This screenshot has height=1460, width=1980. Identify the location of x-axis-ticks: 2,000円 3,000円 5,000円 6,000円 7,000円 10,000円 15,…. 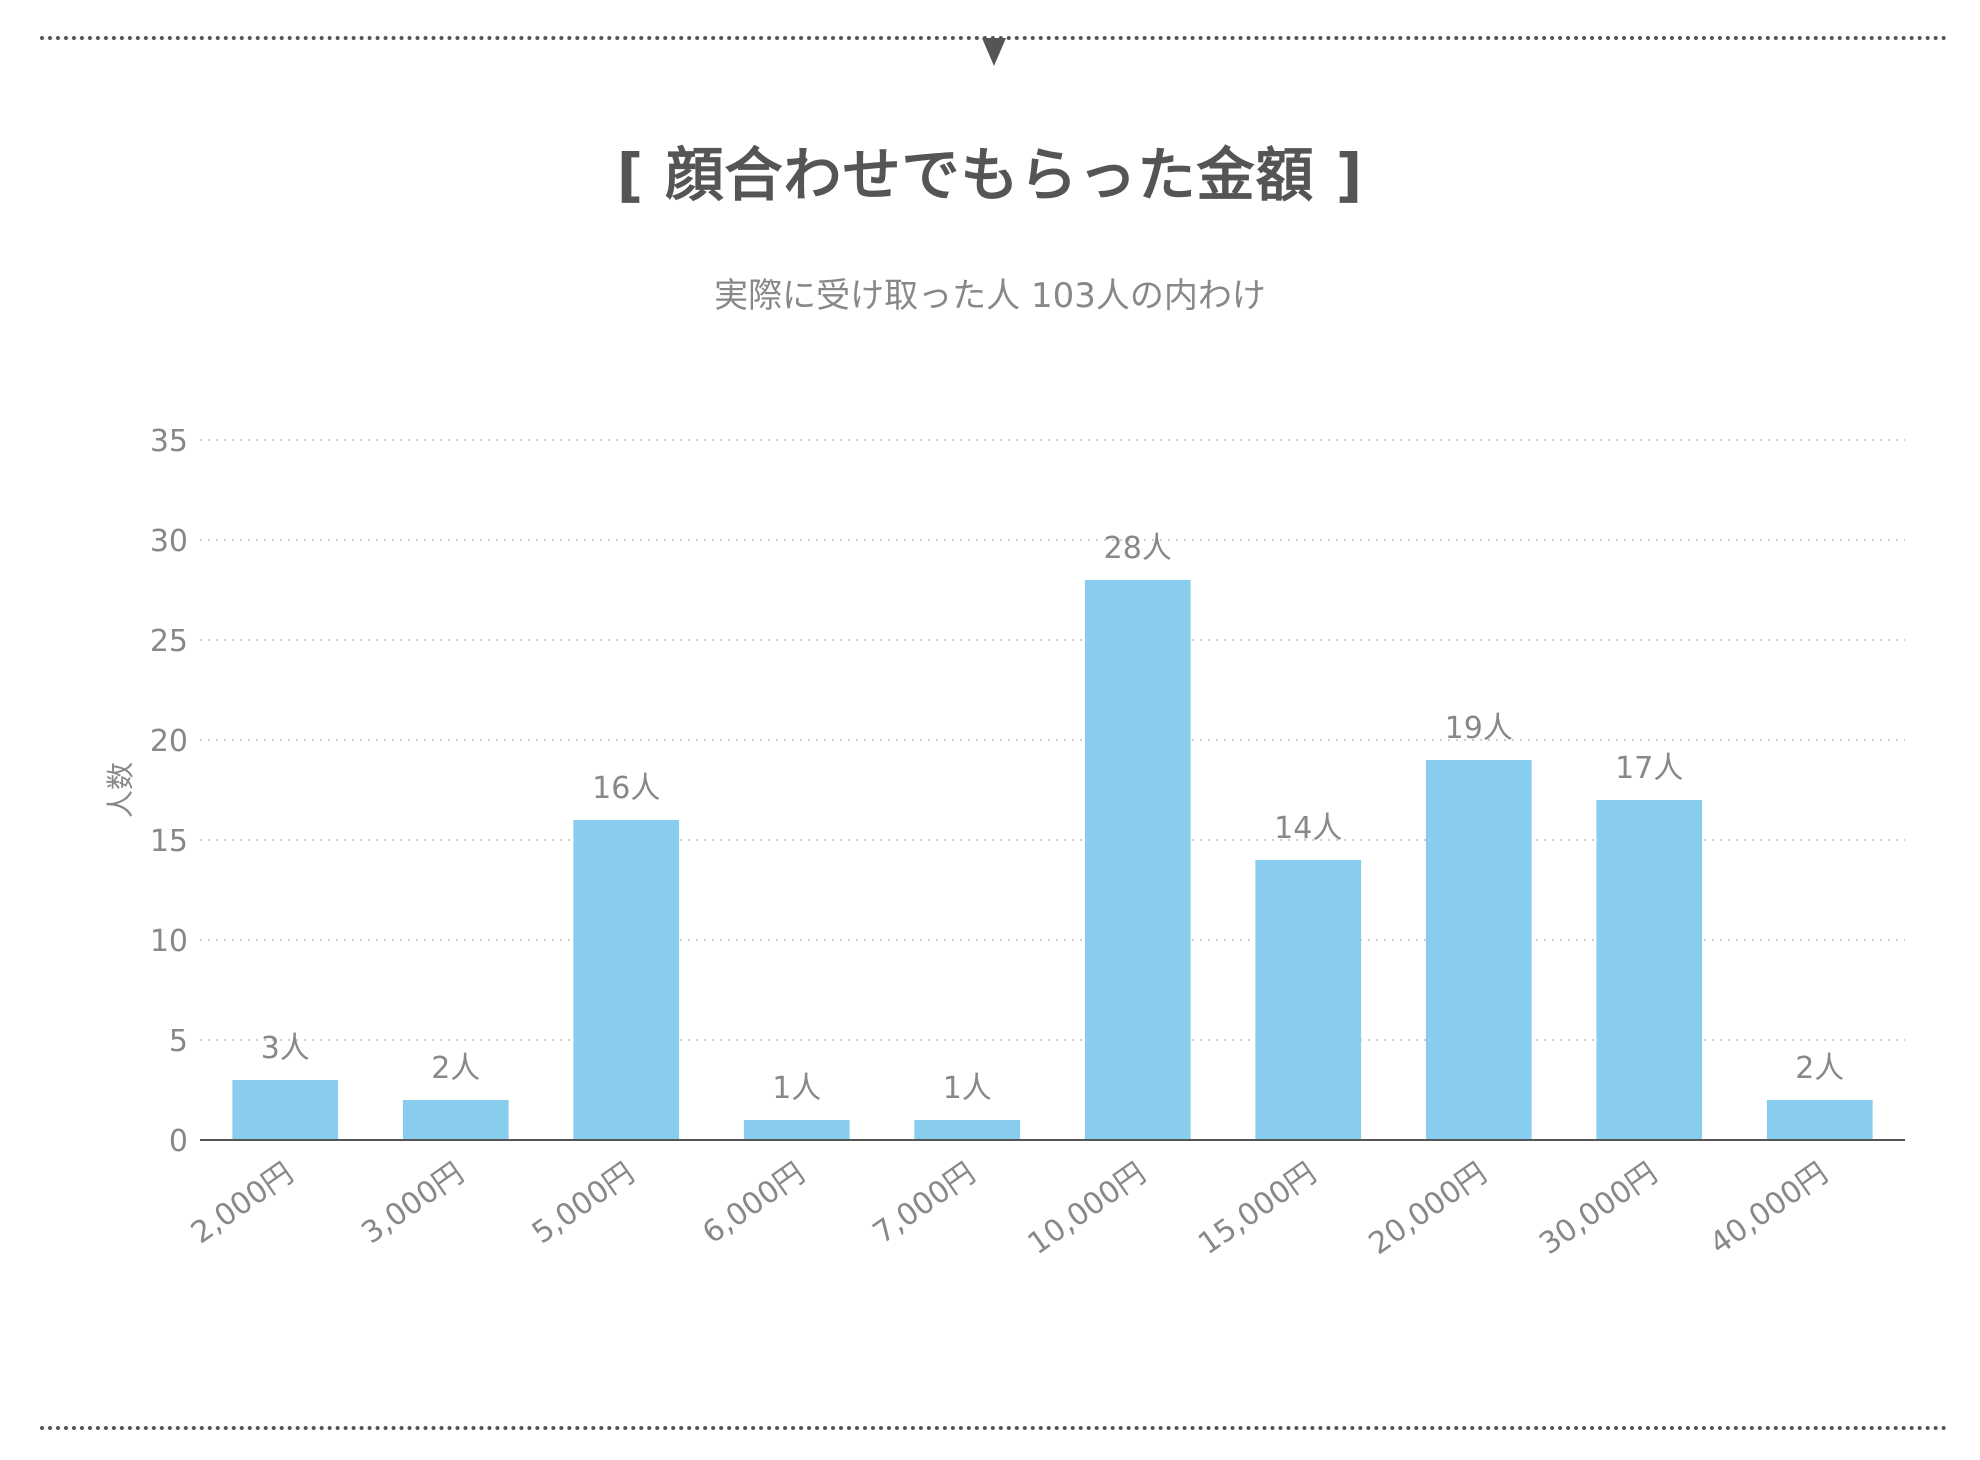
(1010, 1209).